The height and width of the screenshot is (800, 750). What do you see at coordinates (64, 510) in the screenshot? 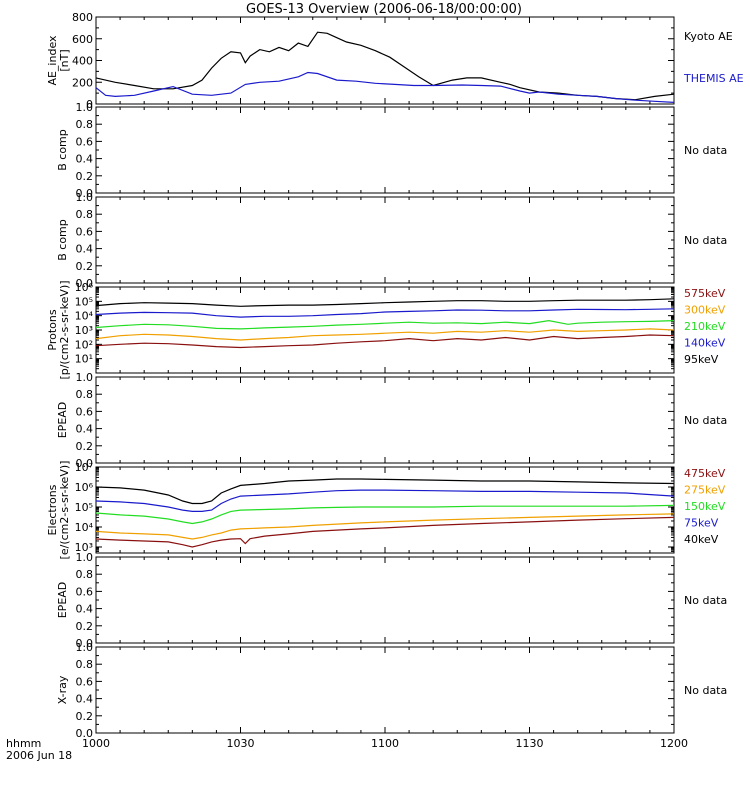
I see `y-axis-label: [e/(cm2-s-sr-keV)]` at bounding box center [64, 510].